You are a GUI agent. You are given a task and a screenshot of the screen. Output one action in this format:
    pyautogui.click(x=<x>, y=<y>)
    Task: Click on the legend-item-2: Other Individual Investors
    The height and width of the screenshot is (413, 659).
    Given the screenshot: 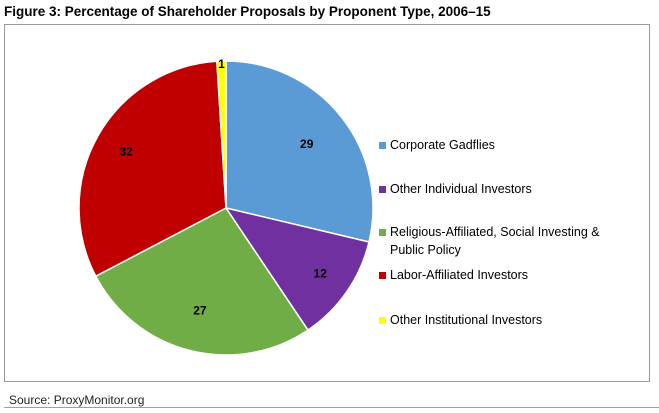 What is the action you would take?
    pyautogui.click(x=504, y=189)
    